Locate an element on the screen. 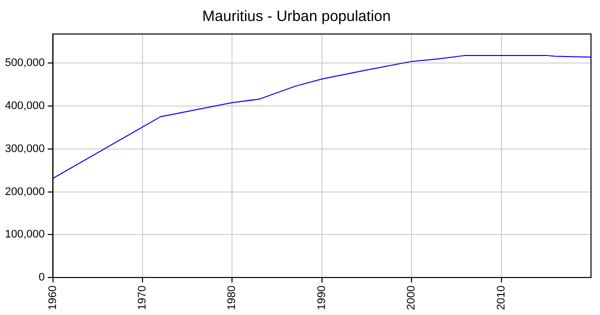  y-tick-label: 0 is located at coordinates (41, 278).